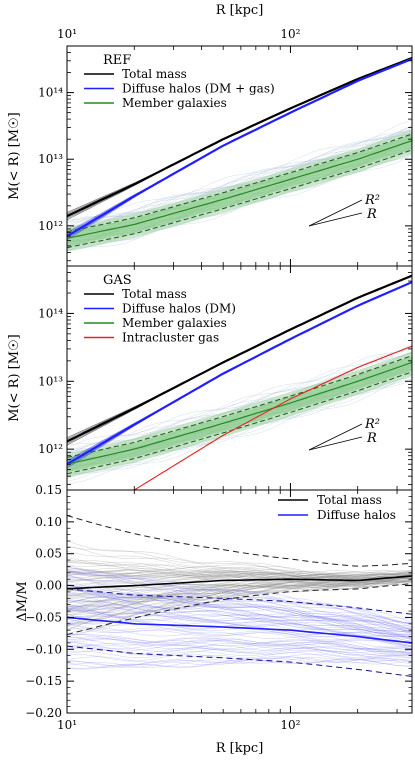 The image size is (415, 761). Describe the element at coordinates (372, 200) in the screenshot. I see `ref-annotation-r2: R²` at that location.